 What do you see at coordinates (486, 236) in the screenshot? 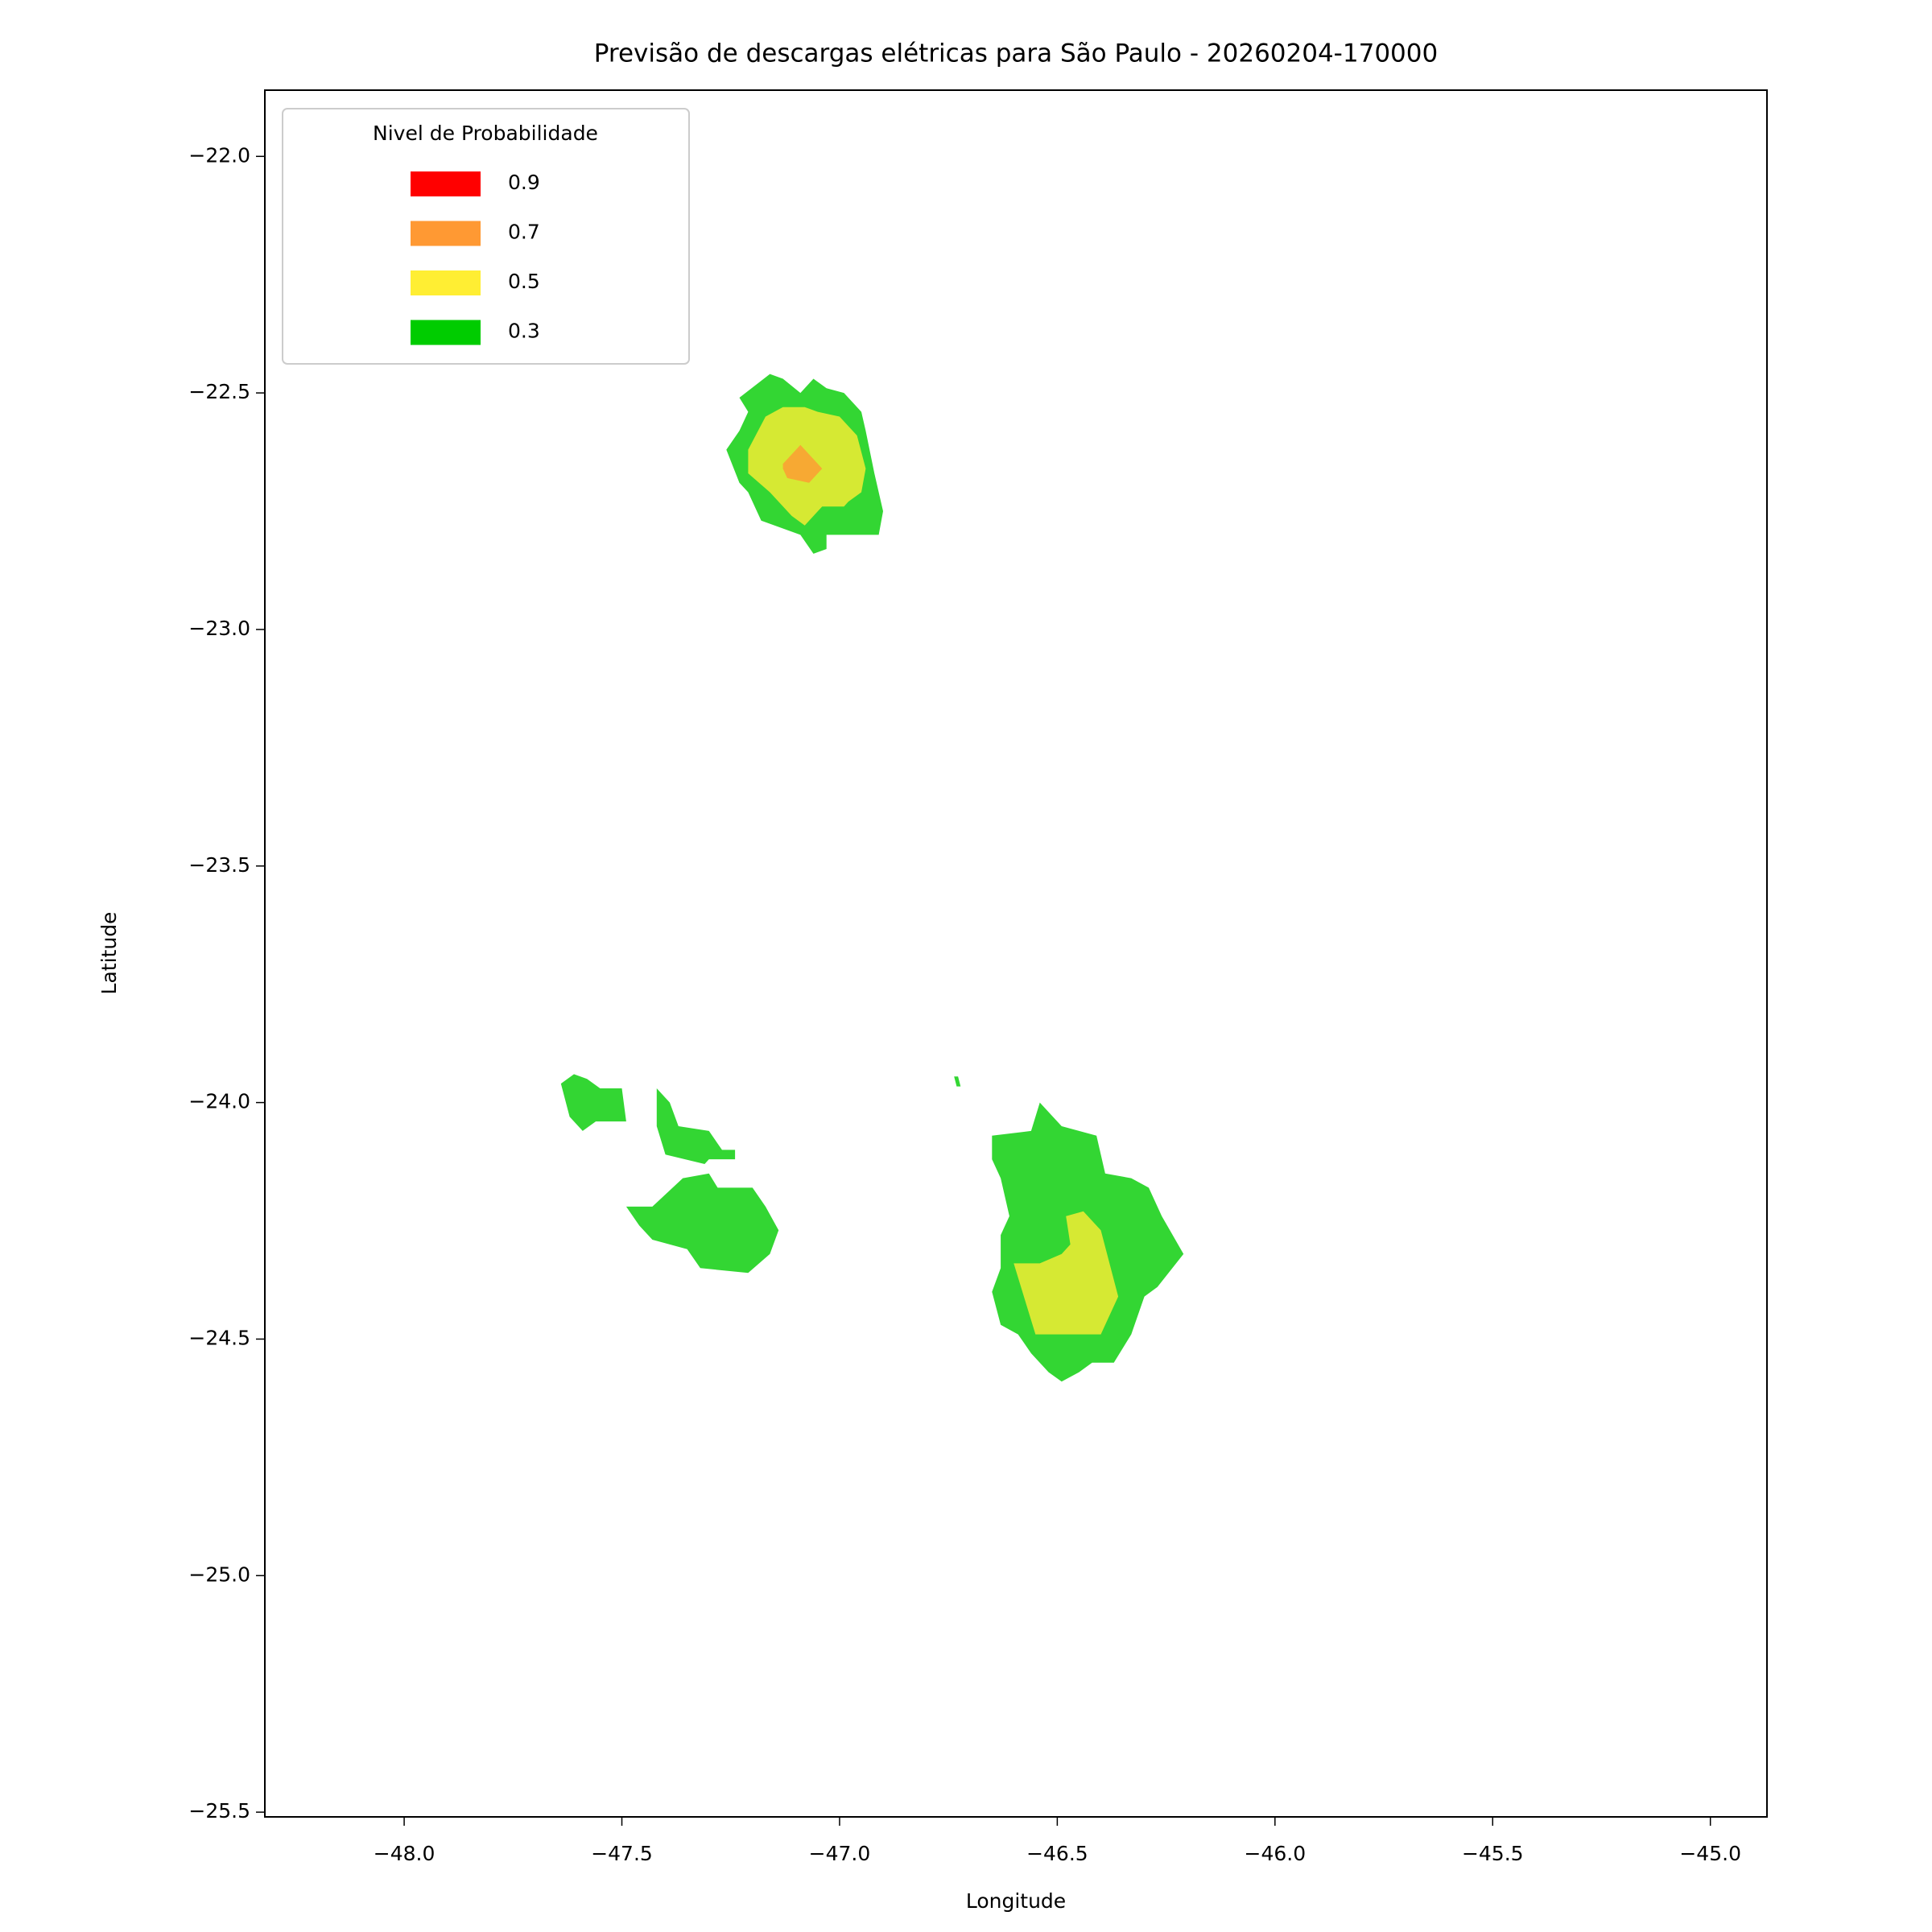
I see `legend-box` at bounding box center [486, 236].